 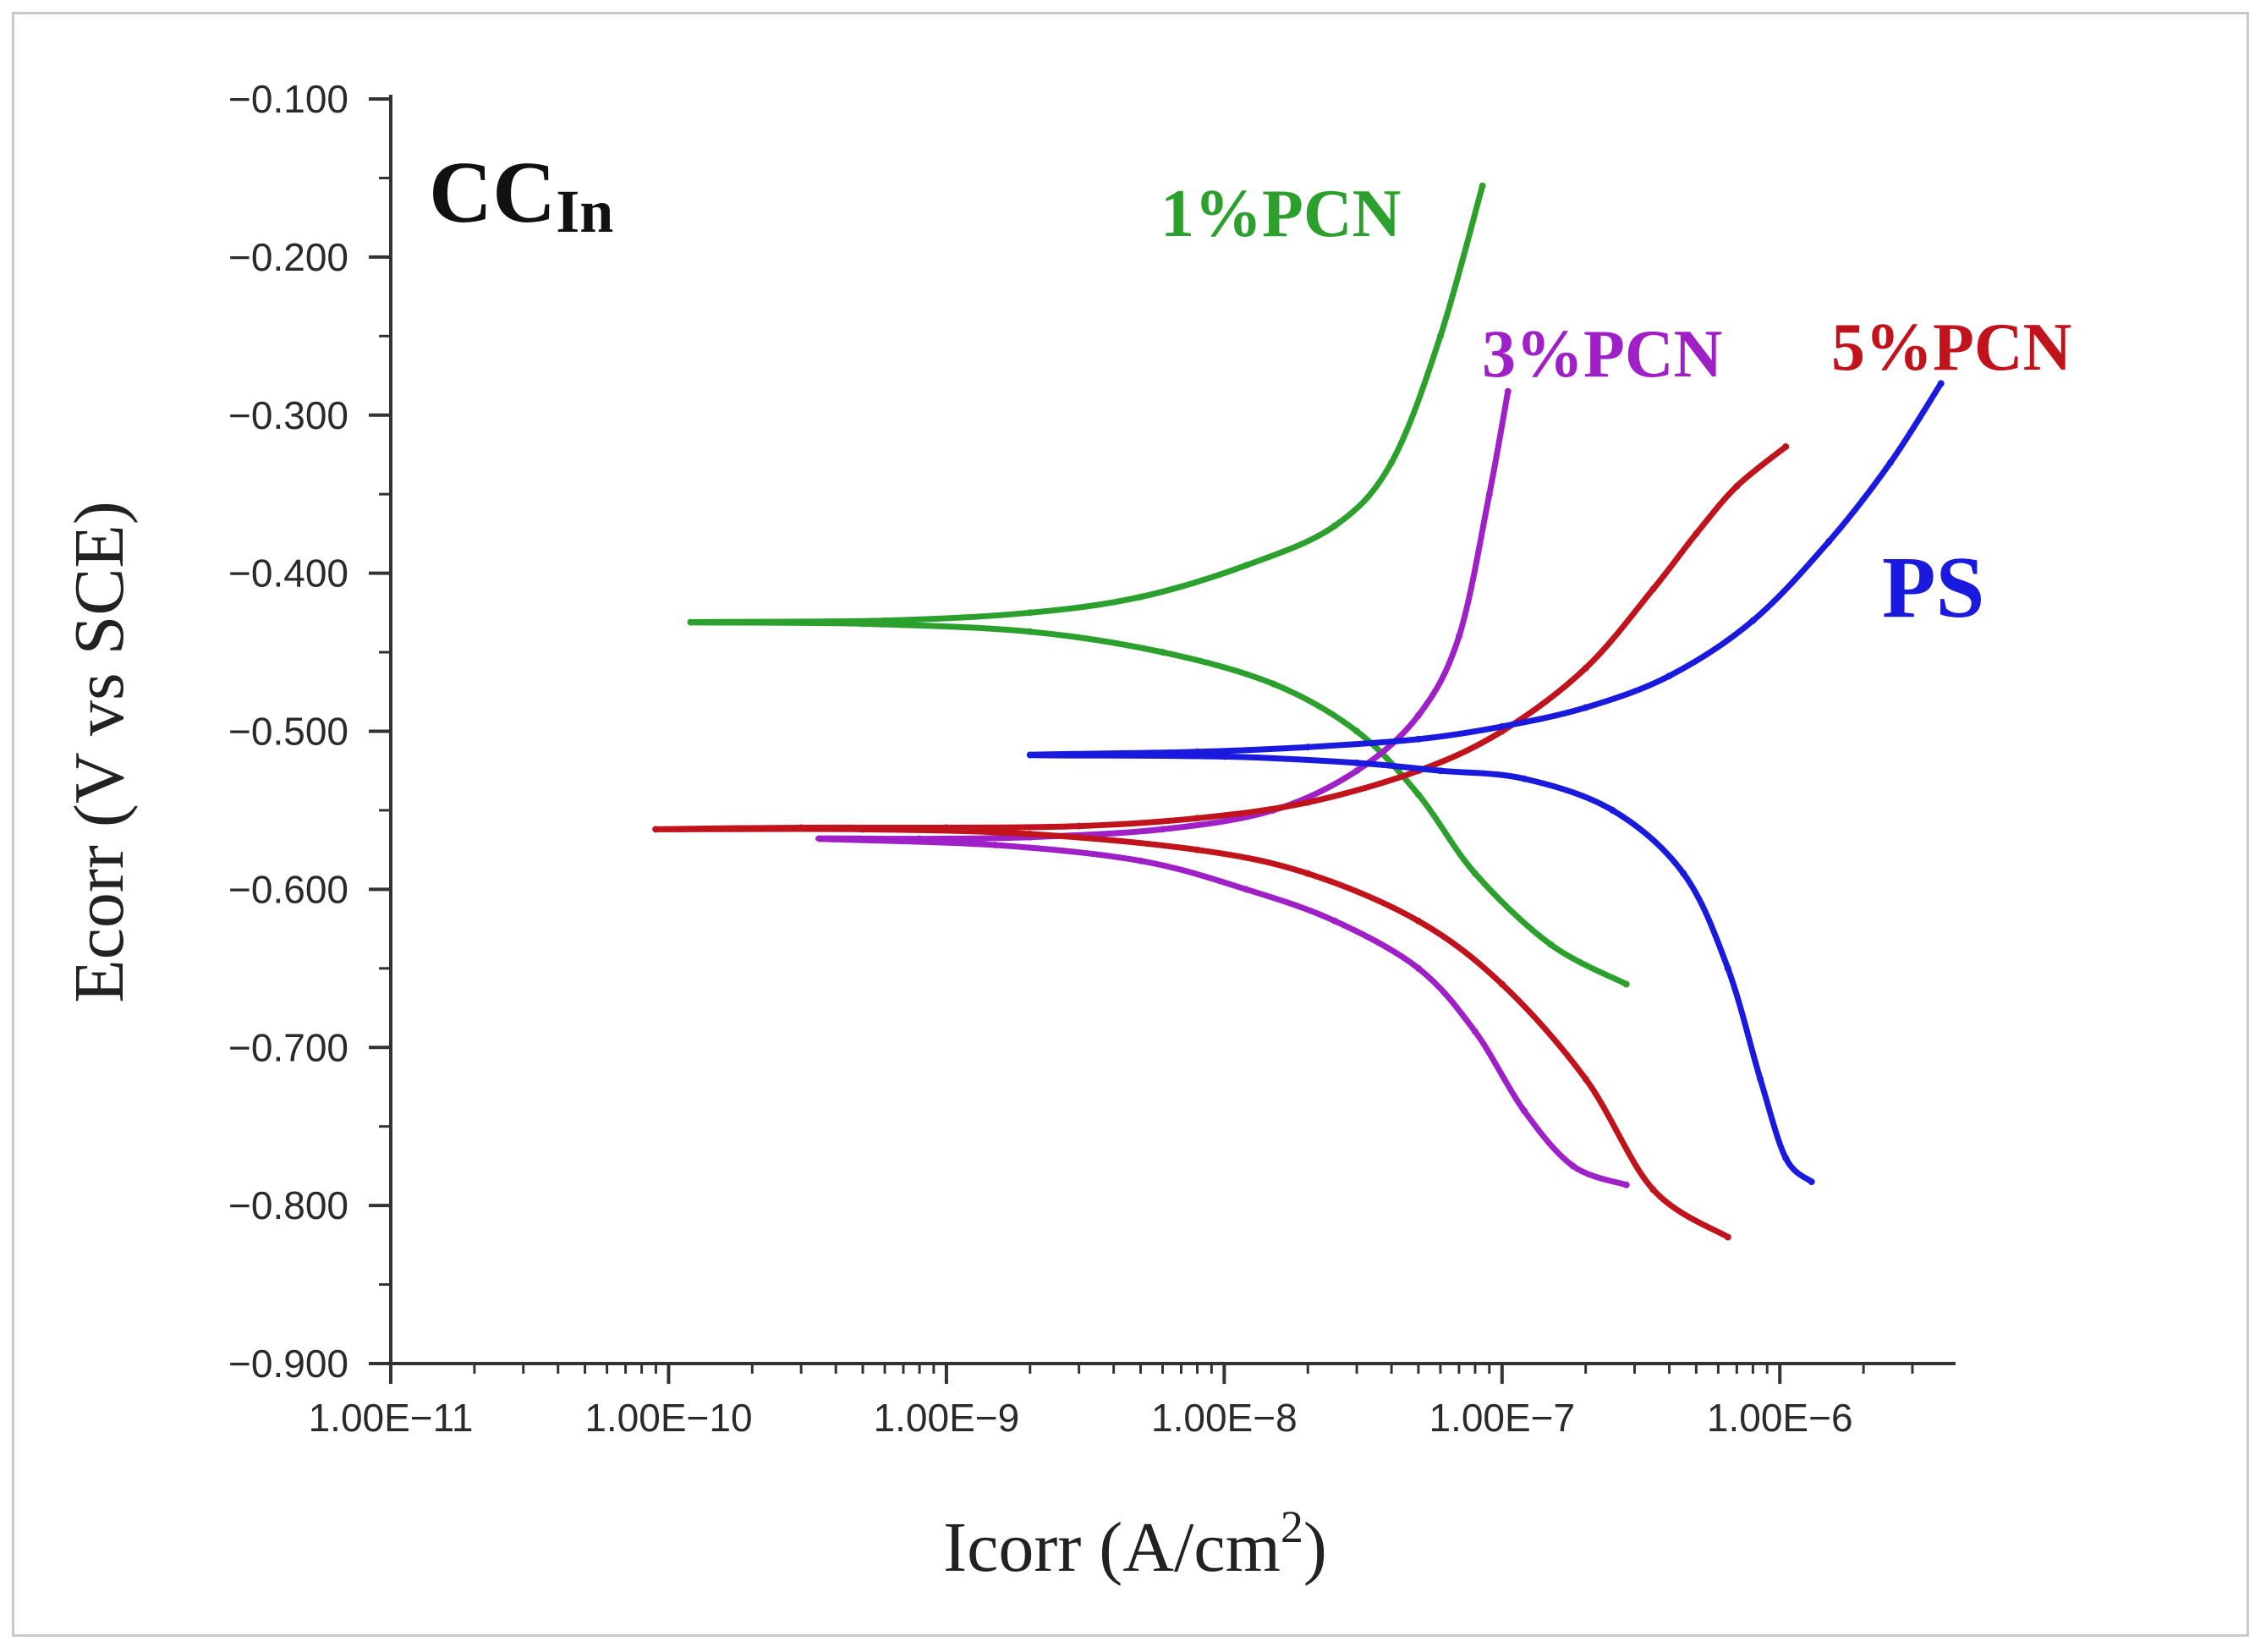 I want to click on y-axis-title: Ecorr (V vs SCE), so click(x=99, y=751).